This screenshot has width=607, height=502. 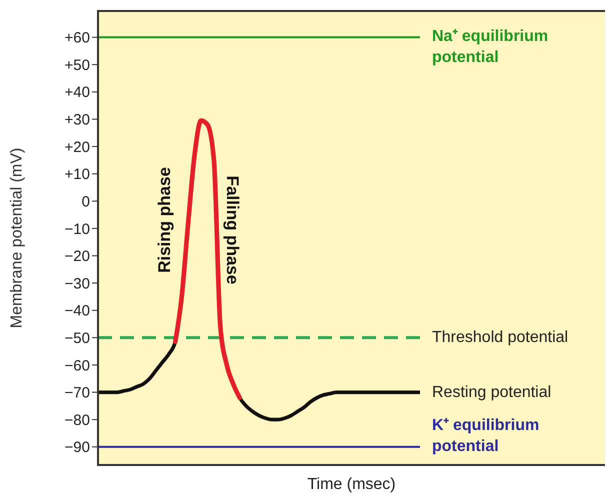 What do you see at coordinates (77, 393) in the screenshot?
I see `y-tick-label: −70` at bounding box center [77, 393].